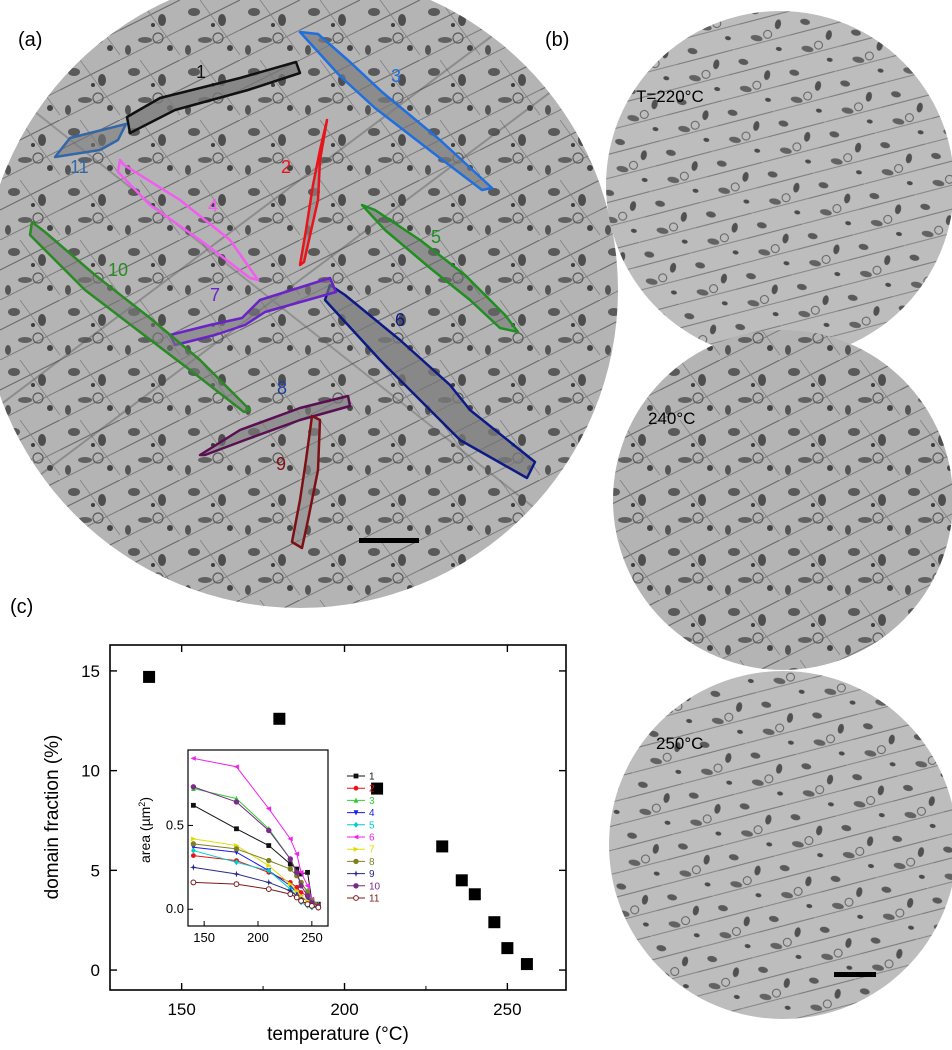 The image size is (952, 1050). What do you see at coordinates (372, 825) in the screenshot?
I see `legend-label: 5` at bounding box center [372, 825].